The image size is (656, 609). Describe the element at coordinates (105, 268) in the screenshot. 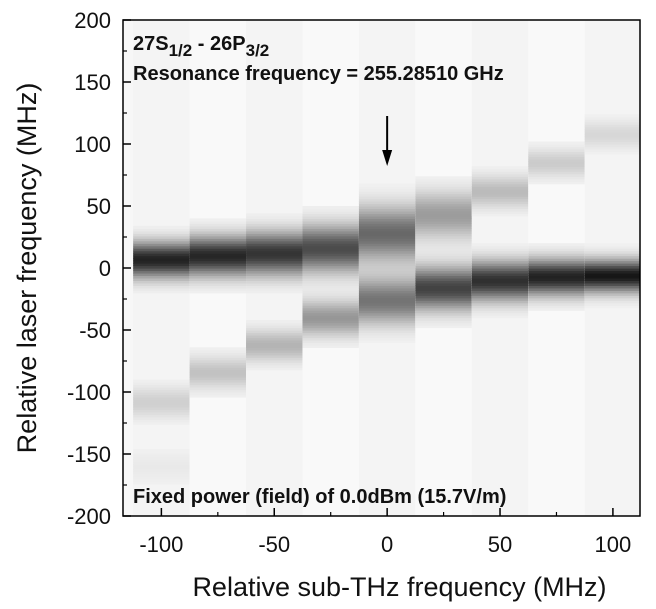

I see `y-tick-label: 0` at that location.